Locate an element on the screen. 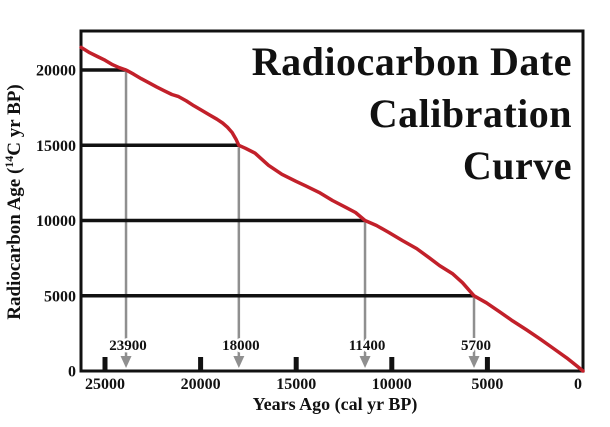 This screenshot has height=427, width=610. y-axis-label: Radiocarbon Age (14C yr BP) is located at coordinates (13, 201).